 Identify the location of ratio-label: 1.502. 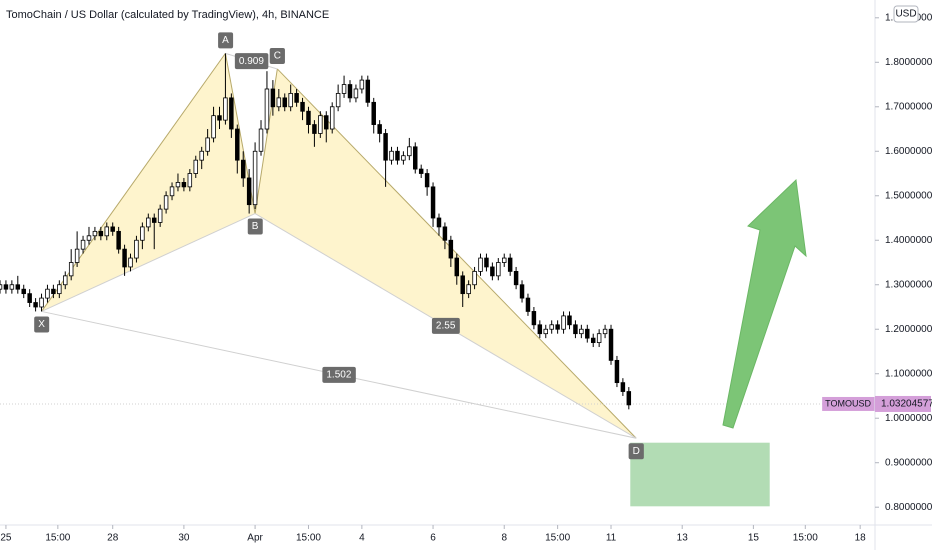
(338, 374).